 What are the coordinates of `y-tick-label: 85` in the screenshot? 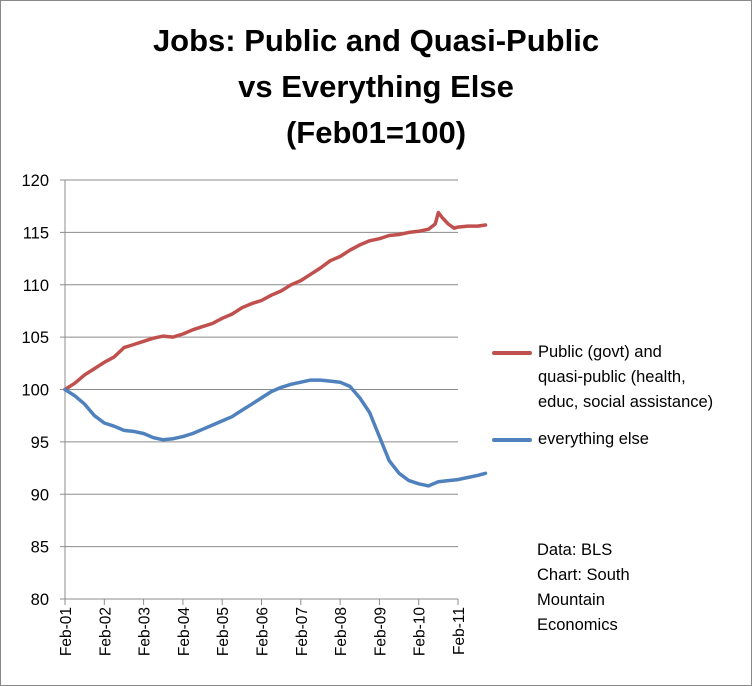 It's located at (40, 548).